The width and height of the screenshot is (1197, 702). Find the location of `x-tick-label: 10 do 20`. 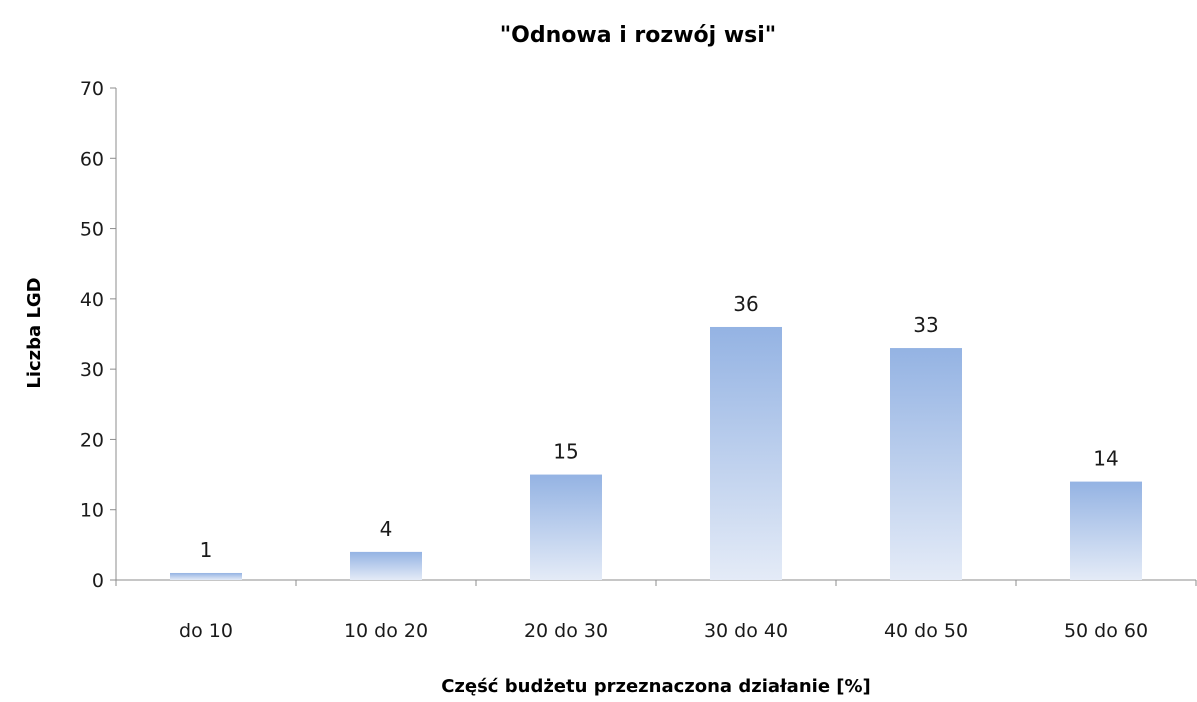

x-tick-label: 10 do 20 is located at coordinates (386, 631).